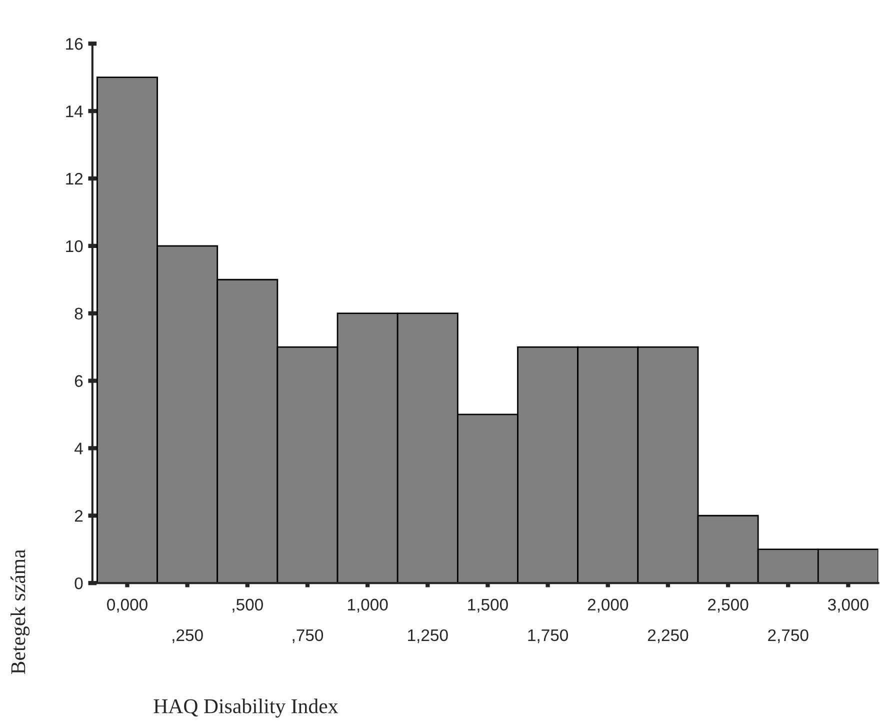 Image resolution: width=880 pixels, height=727 pixels. What do you see at coordinates (848, 605) in the screenshot?
I see `x-tick-label: 3,000` at bounding box center [848, 605].